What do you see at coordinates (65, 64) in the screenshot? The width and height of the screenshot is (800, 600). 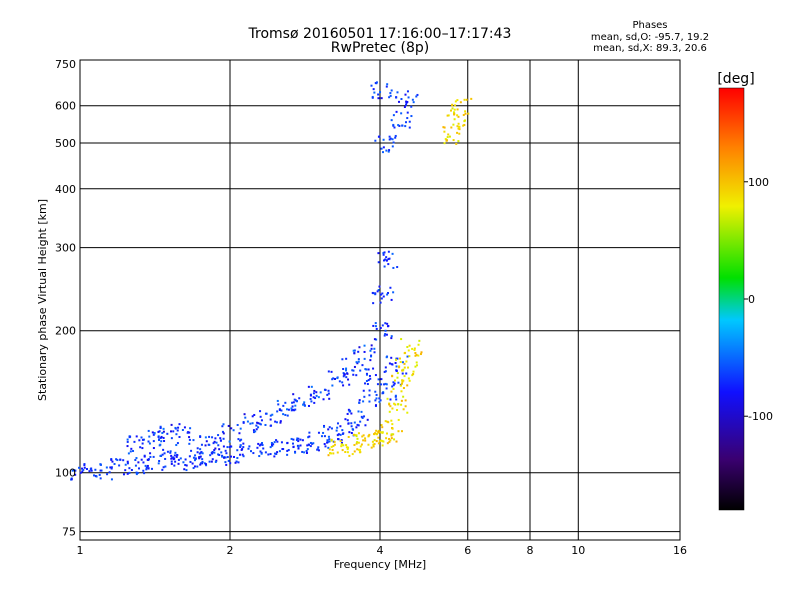 I see `y-tick-label: 750` at bounding box center [65, 64].